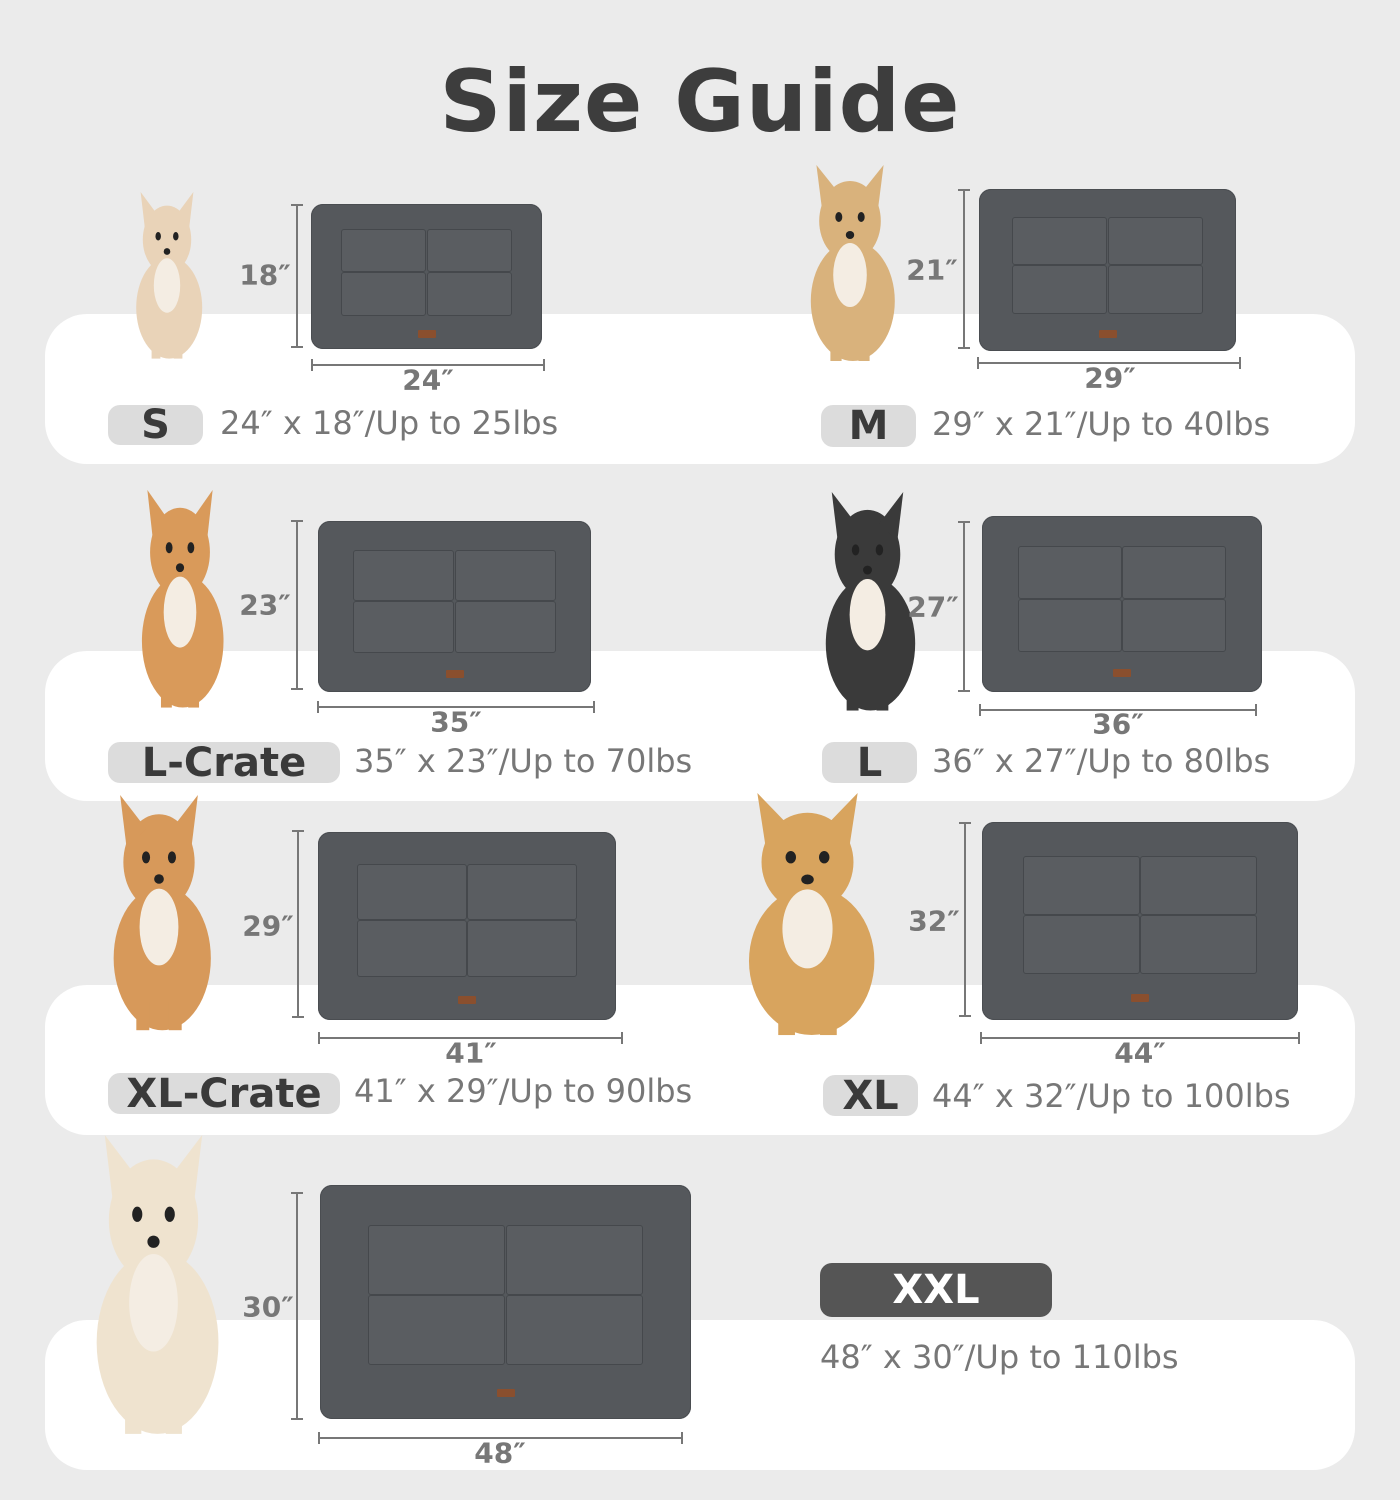  Describe the element at coordinates (265, 275) in the screenshot. I see `height-label: 18″` at that location.